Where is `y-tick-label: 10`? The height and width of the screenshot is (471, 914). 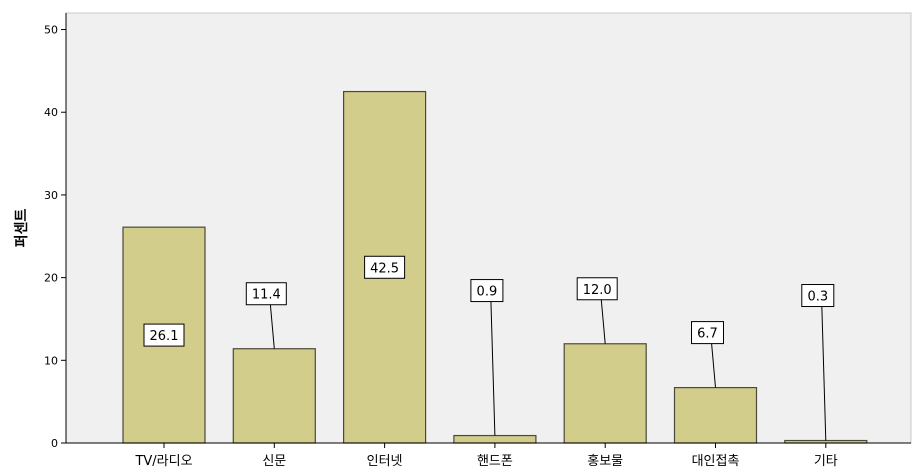 y-tick-label: 10 is located at coordinates (51, 360).